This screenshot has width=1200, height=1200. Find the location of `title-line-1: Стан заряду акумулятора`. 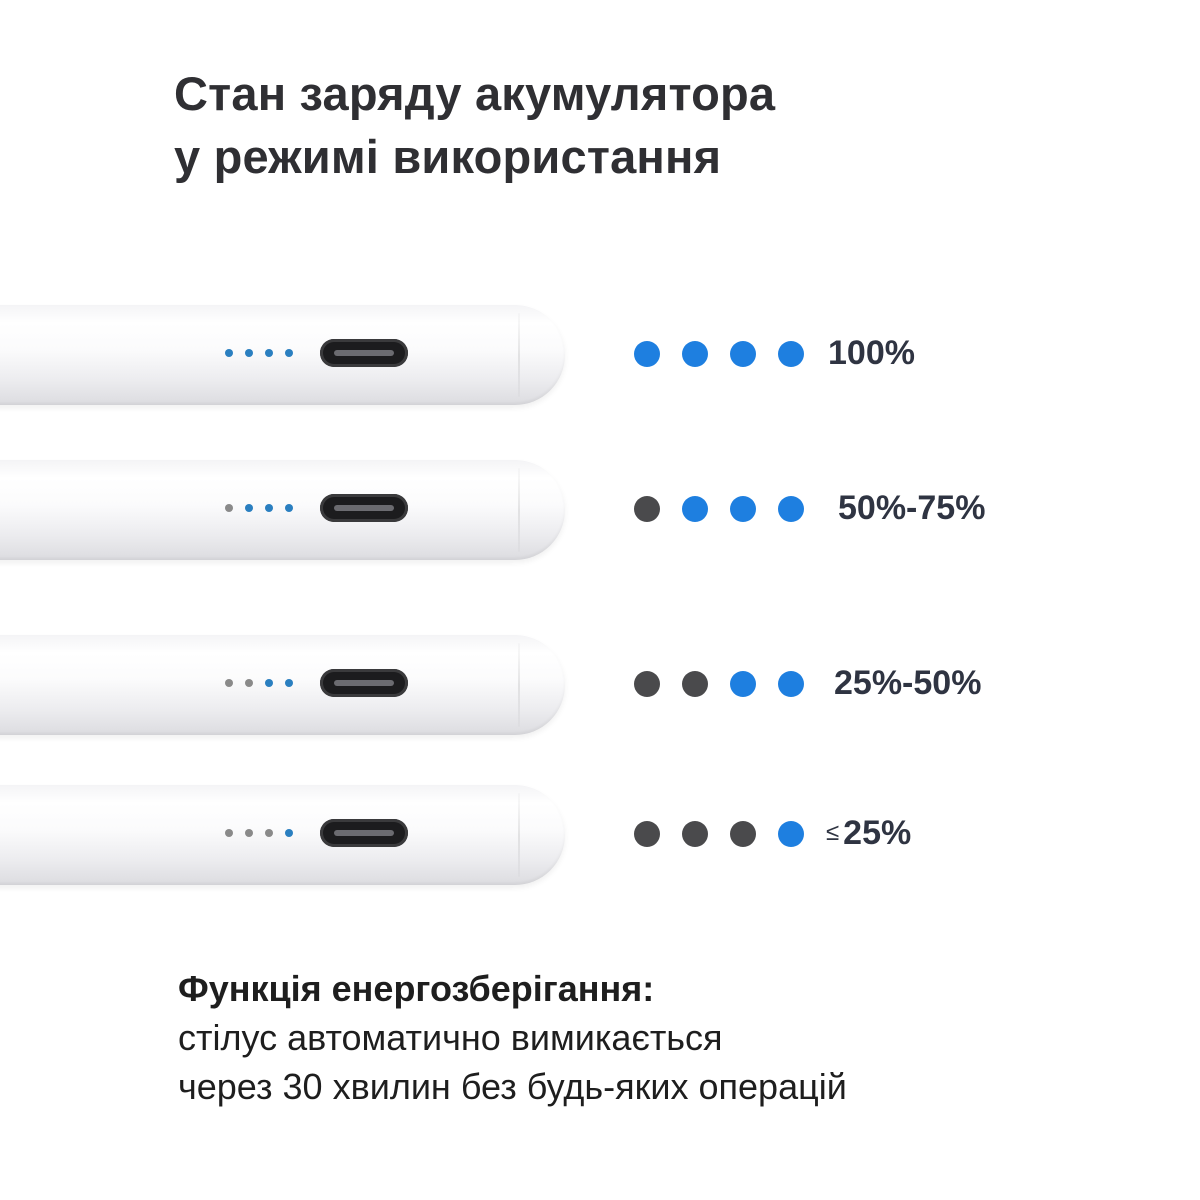

title-line-1: Стан заряду акумулятора is located at coordinates (475, 93).